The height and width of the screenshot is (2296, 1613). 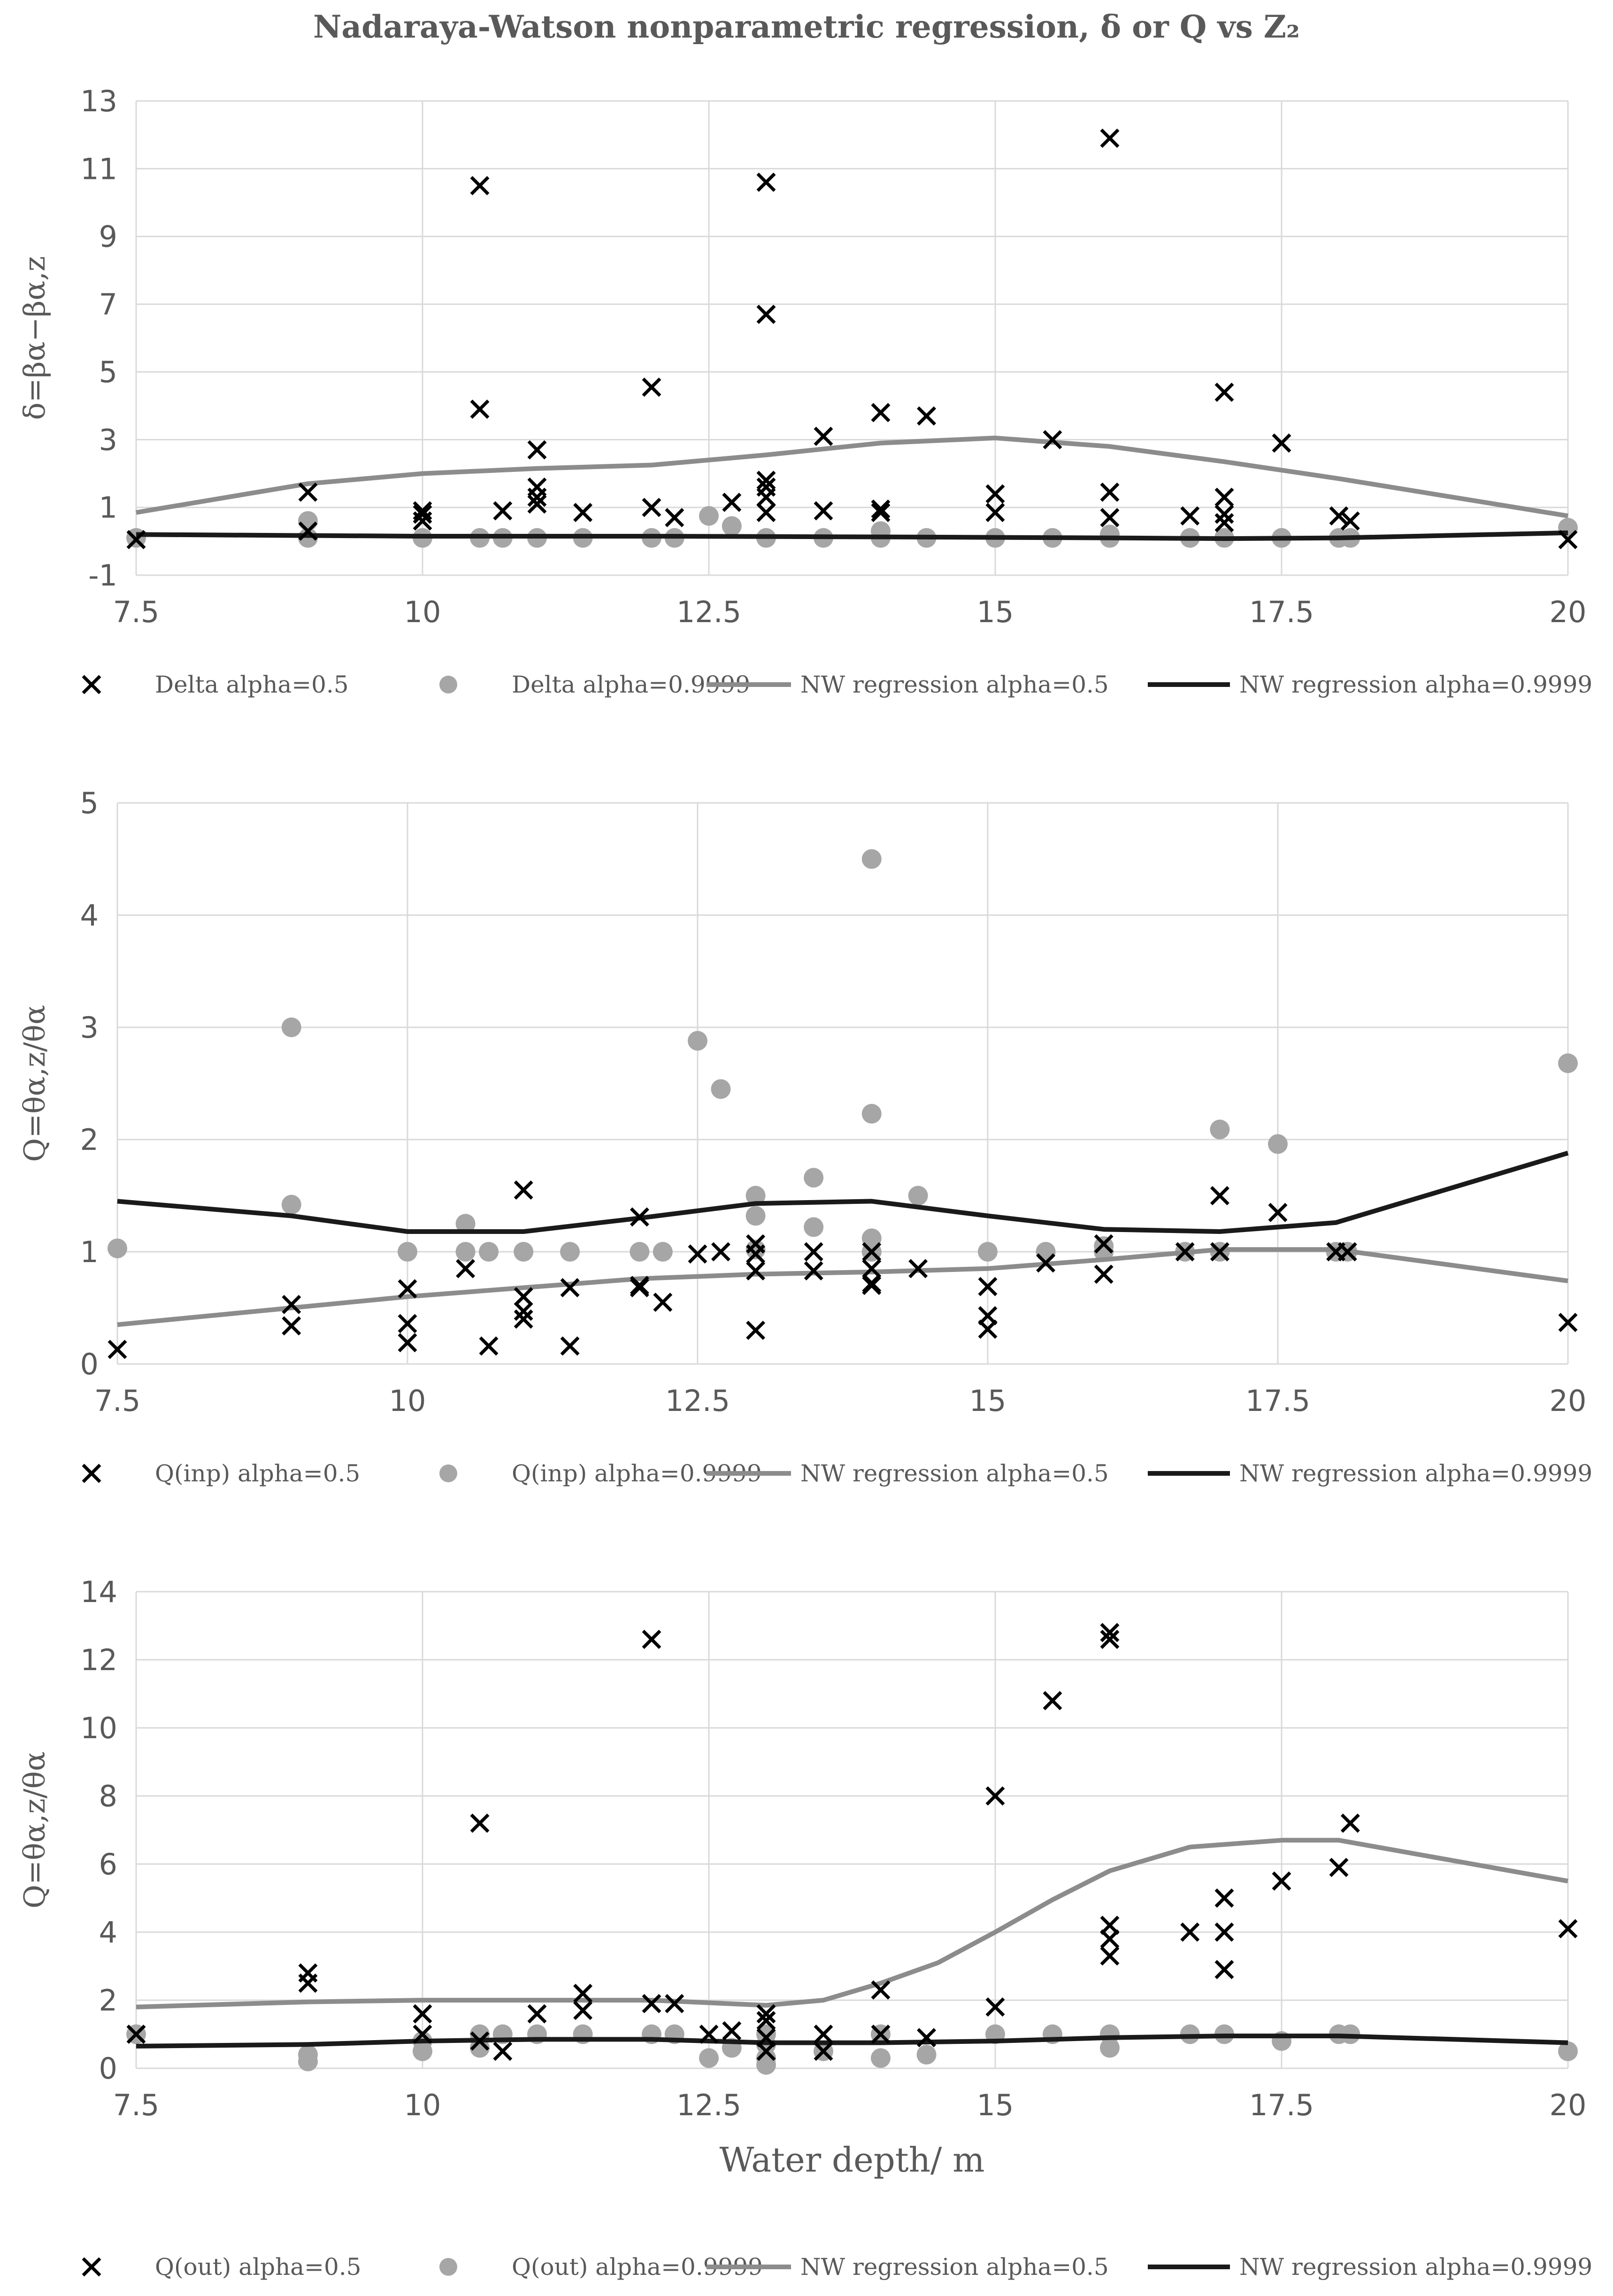 I want to click on y-tick-label: 0, so click(x=89, y=1364).